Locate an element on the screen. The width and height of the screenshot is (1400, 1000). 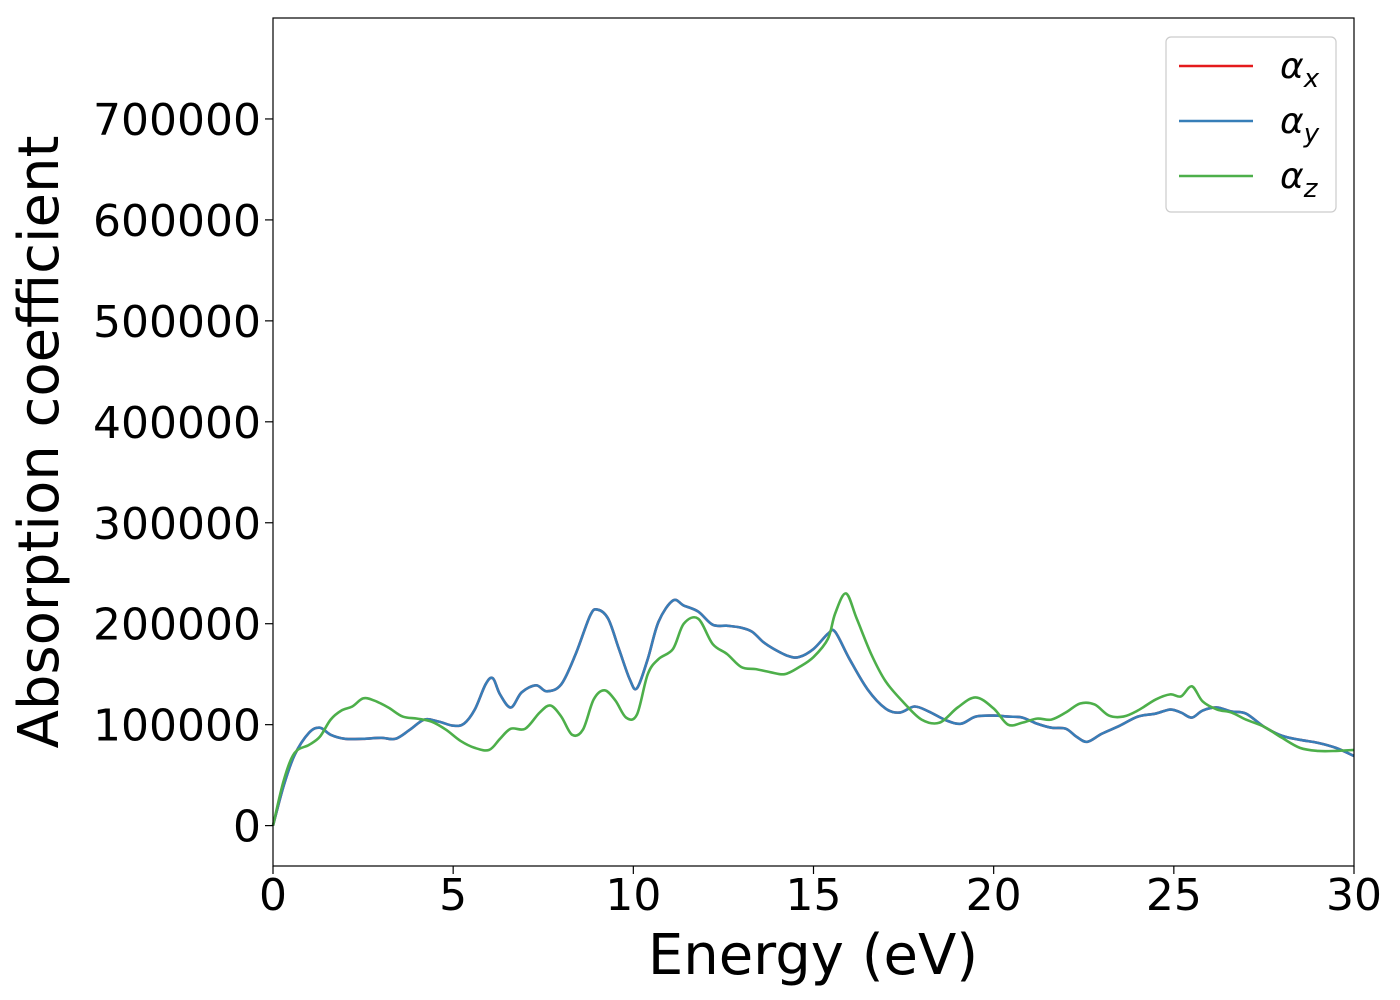
legend: αx αy αz is located at coordinates (1251, 124).